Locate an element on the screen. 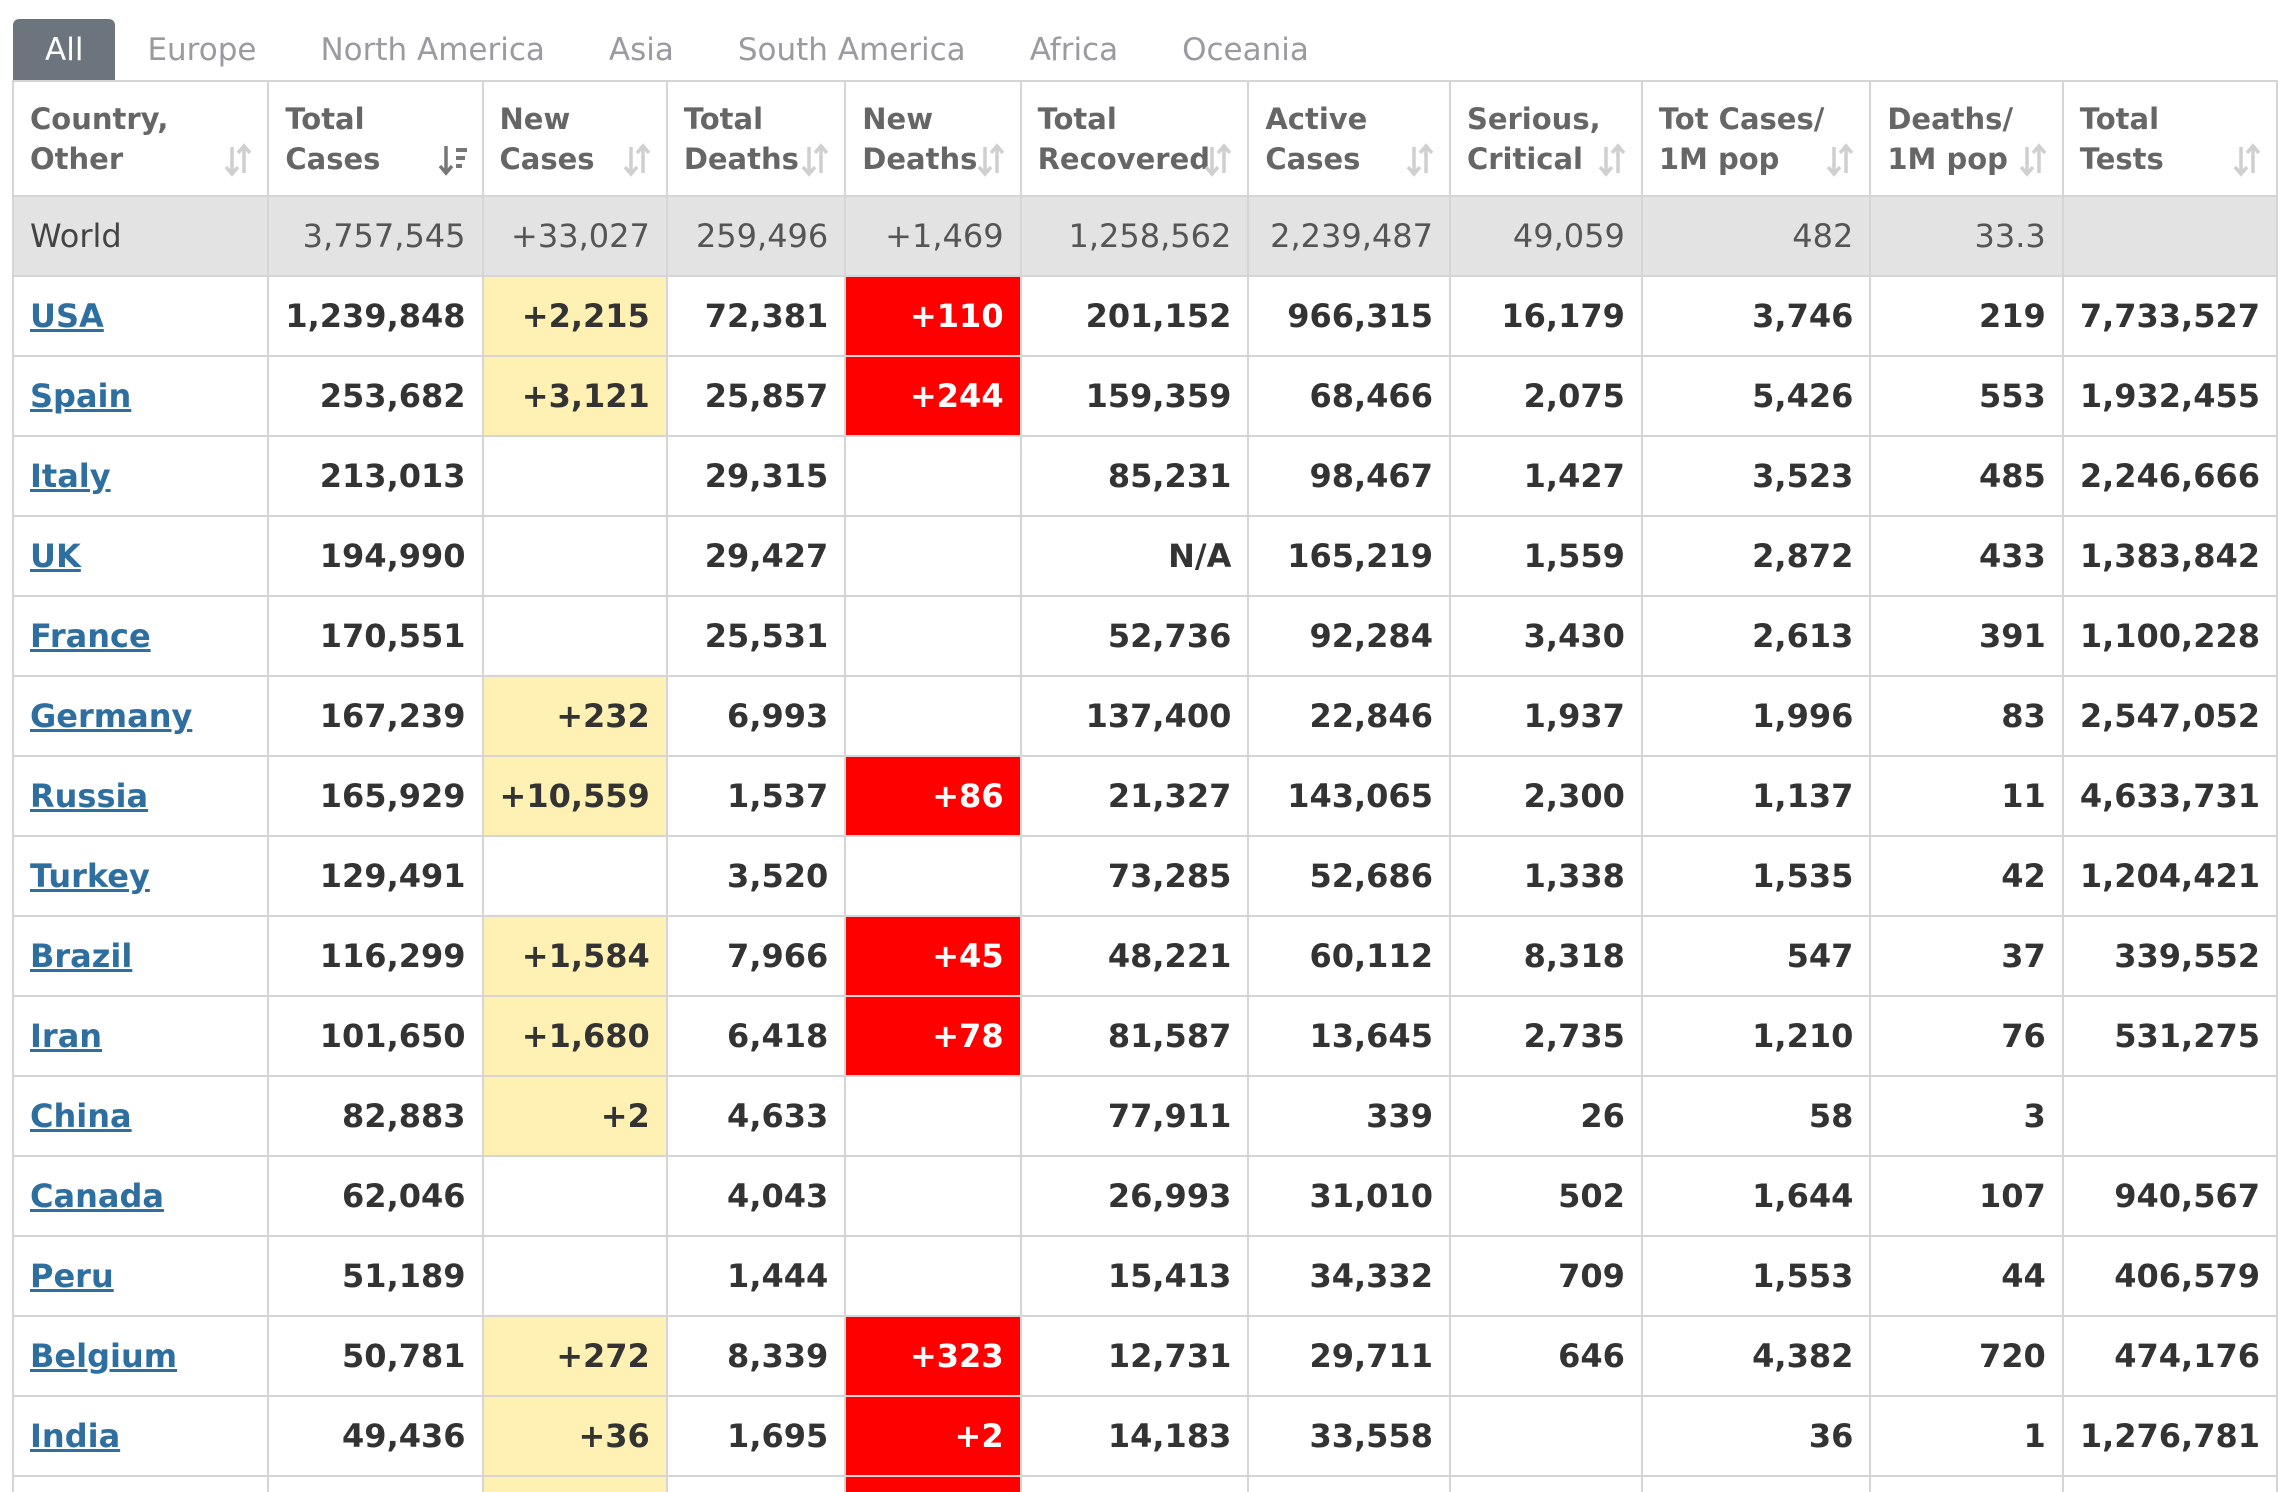 This screenshot has width=2278, height=1492. country-link: Germany is located at coordinates (111, 716).